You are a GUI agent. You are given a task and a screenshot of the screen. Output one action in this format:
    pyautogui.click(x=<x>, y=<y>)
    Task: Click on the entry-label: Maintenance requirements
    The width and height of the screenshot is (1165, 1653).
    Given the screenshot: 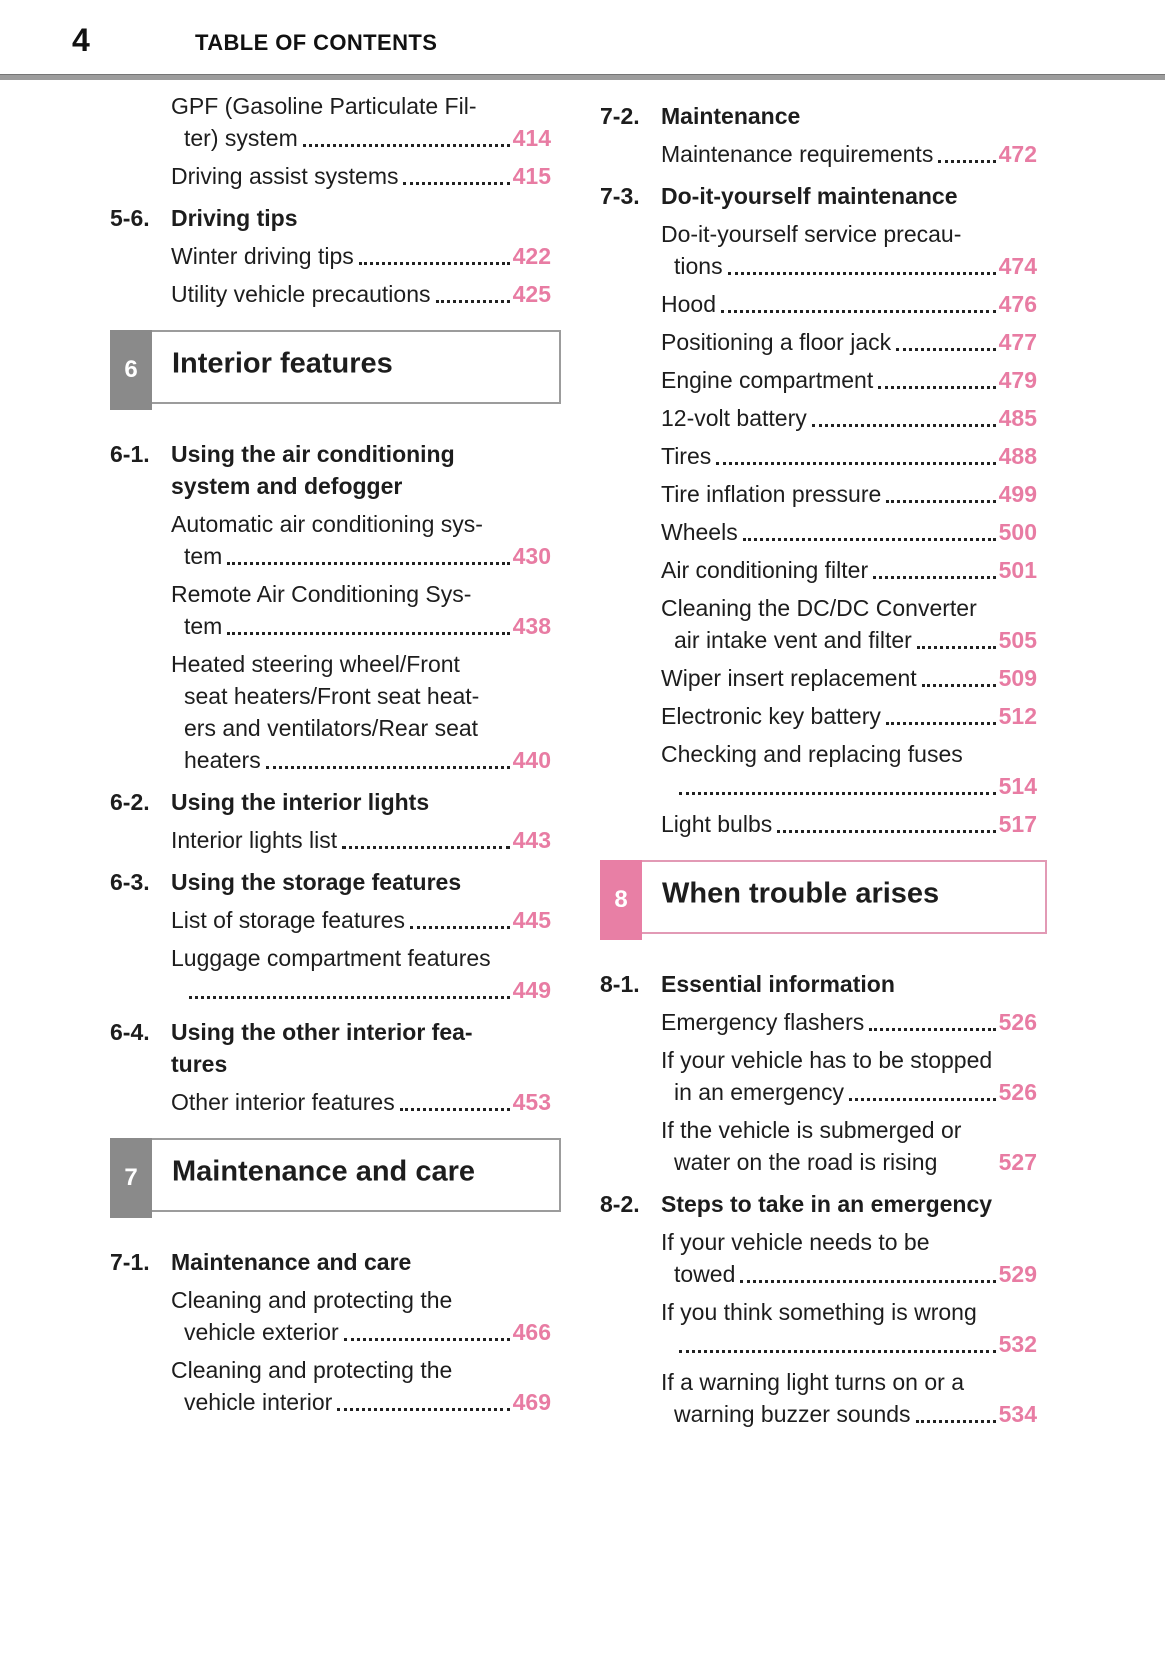 What is the action you would take?
    pyautogui.click(x=797, y=154)
    